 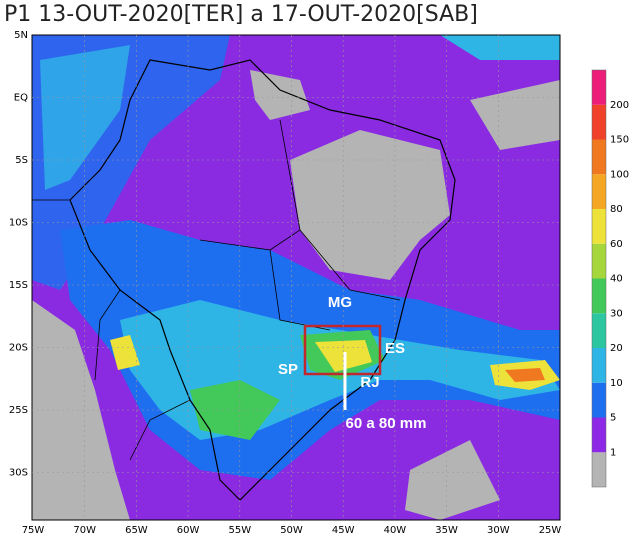 What do you see at coordinates (616, 209) in the screenshot?
I see `colorbar-label: 80` at bounding box center [616, 209].